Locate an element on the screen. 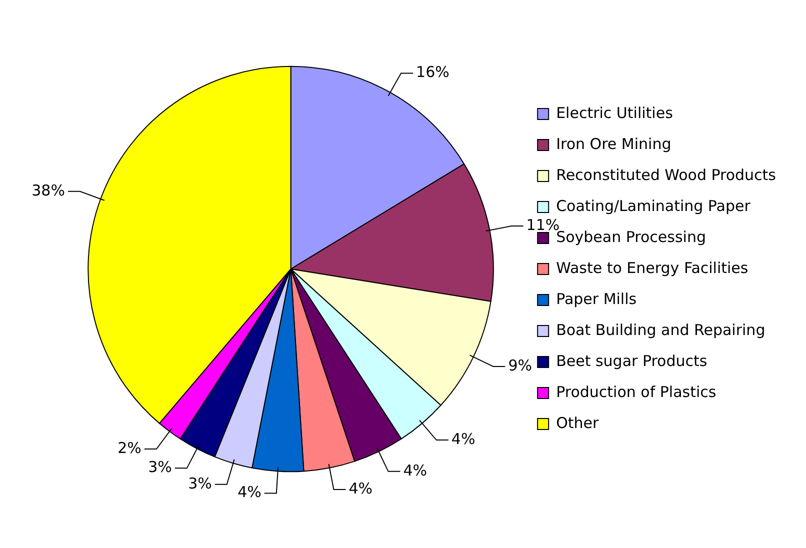 Image resolution: width=806 pixels, height=548 pixels. legend-label: Production of Plastics is located at coordinates (636, 391).